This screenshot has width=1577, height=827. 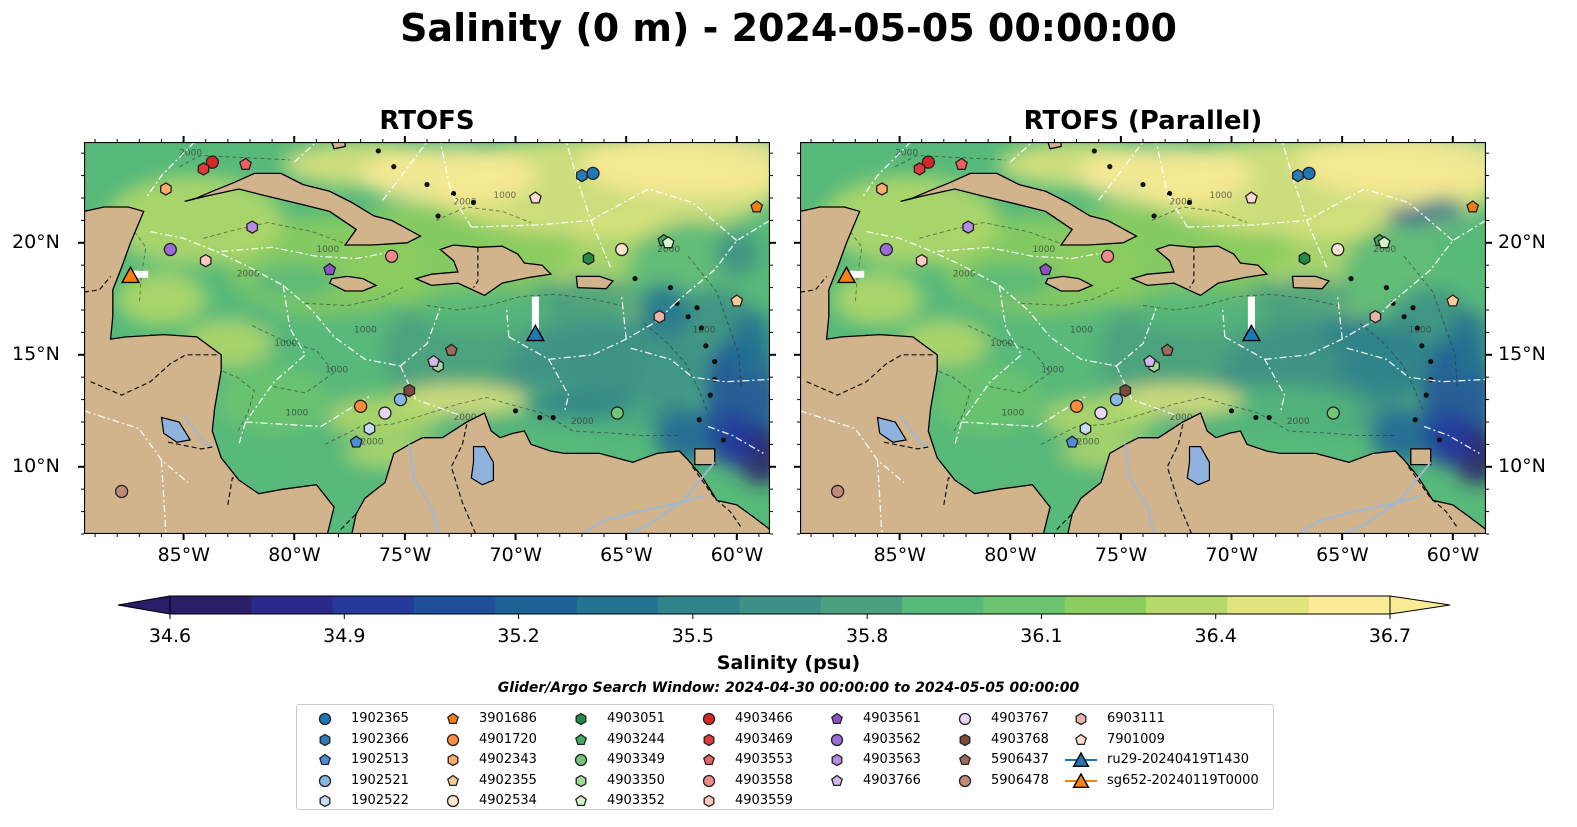 I want to click on figure-title: Salinity (0 m) - 2024-05-05 00:00:00, so click(x=788, y=28).